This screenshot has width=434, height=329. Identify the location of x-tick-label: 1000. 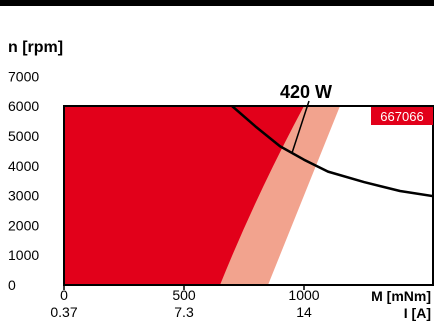
(303, 295).